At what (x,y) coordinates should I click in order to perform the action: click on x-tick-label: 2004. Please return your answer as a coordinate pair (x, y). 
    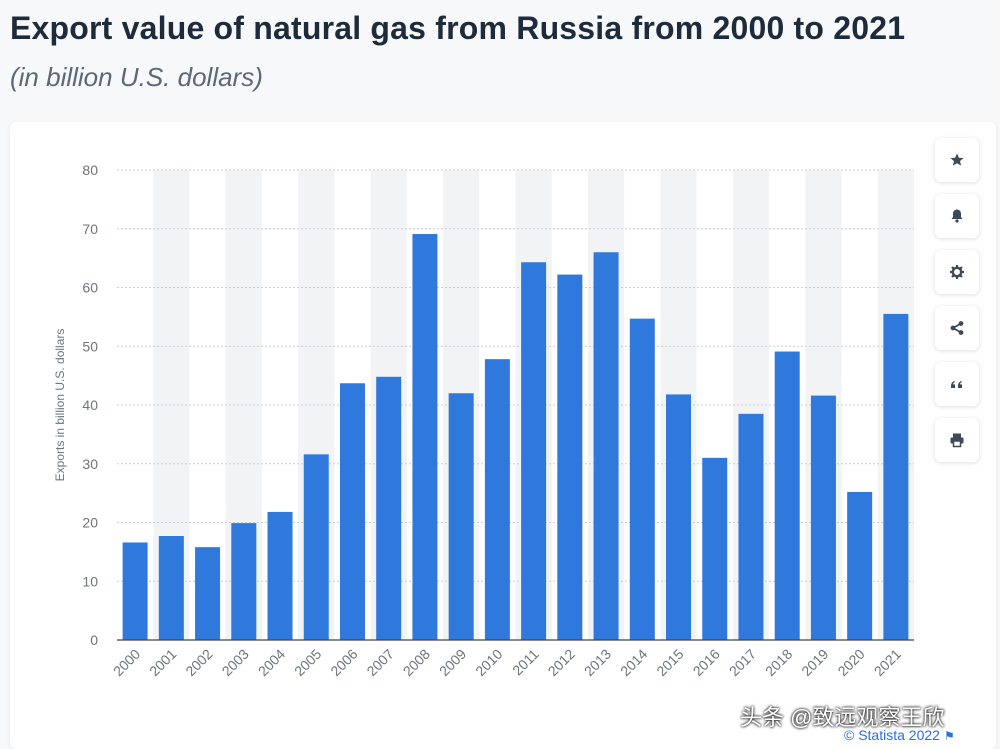
    Looking at the image, I should click on (271, 662).